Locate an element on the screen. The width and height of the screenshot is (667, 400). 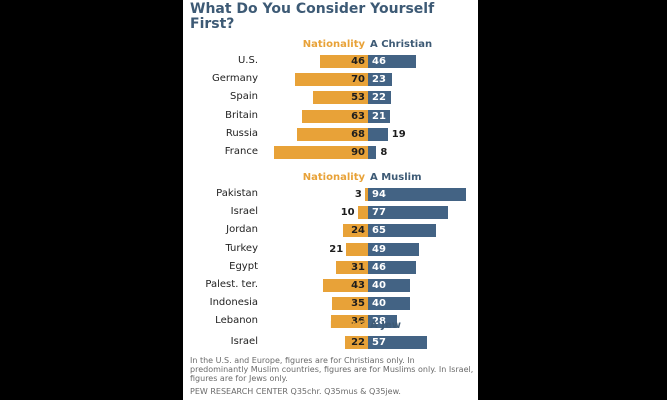
value-label-left: 10 is located at coordinates (347, 213).